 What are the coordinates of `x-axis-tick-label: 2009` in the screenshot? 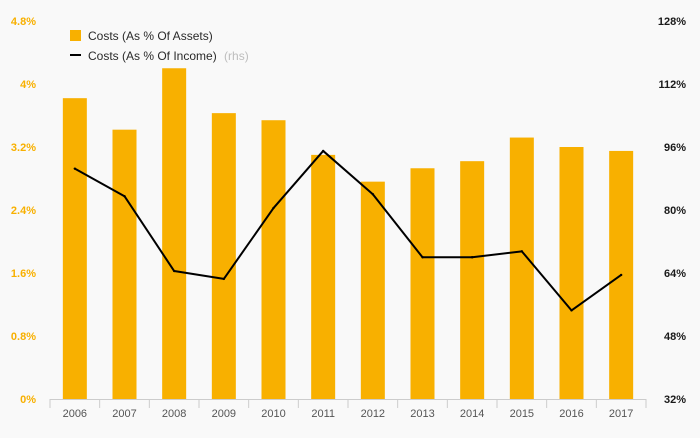 It's located at (224, 414).